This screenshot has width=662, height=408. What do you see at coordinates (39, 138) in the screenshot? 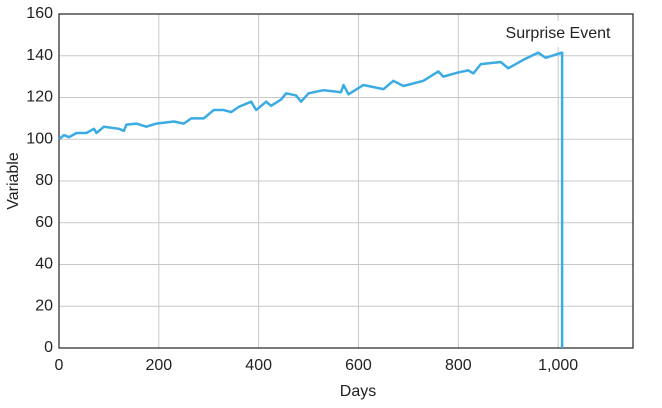
I see `y-tick-label: 100` at bounding box center [39, 138].